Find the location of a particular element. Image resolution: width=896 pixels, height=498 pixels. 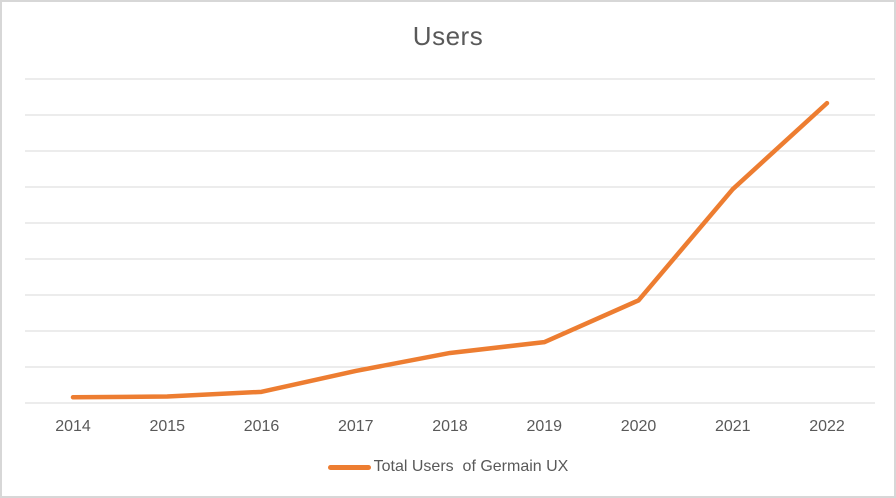

chart-legend: Total Users of Germain UX is located at coordinates (448, 467).